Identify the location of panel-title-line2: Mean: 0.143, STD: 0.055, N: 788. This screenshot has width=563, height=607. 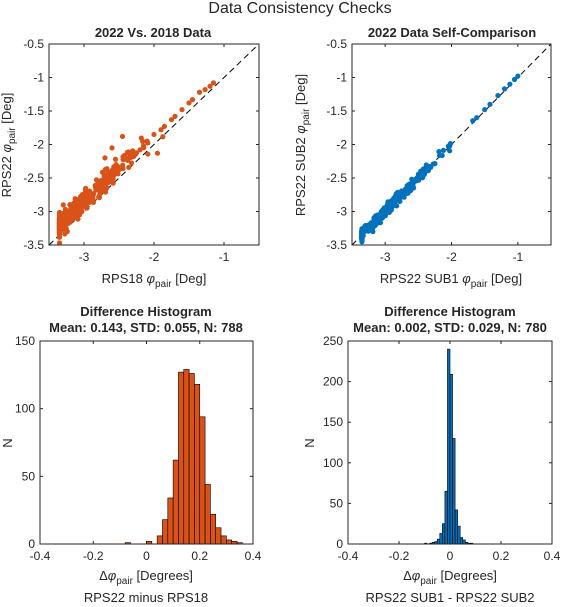
(146, 327).